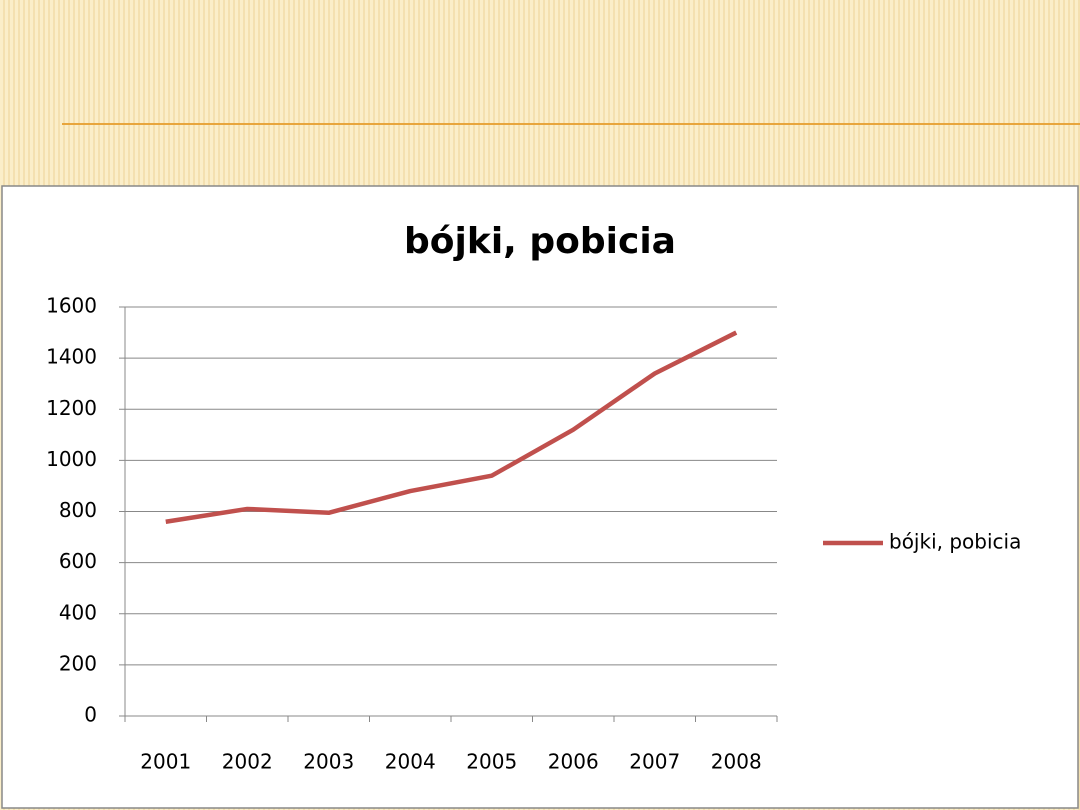 The width and height of the screenshot is (1080, 810). What do you see at coordinates (71, 357) in the screenshot?
I see `y-tick-label: 1400` at bounding box center [71, 357].